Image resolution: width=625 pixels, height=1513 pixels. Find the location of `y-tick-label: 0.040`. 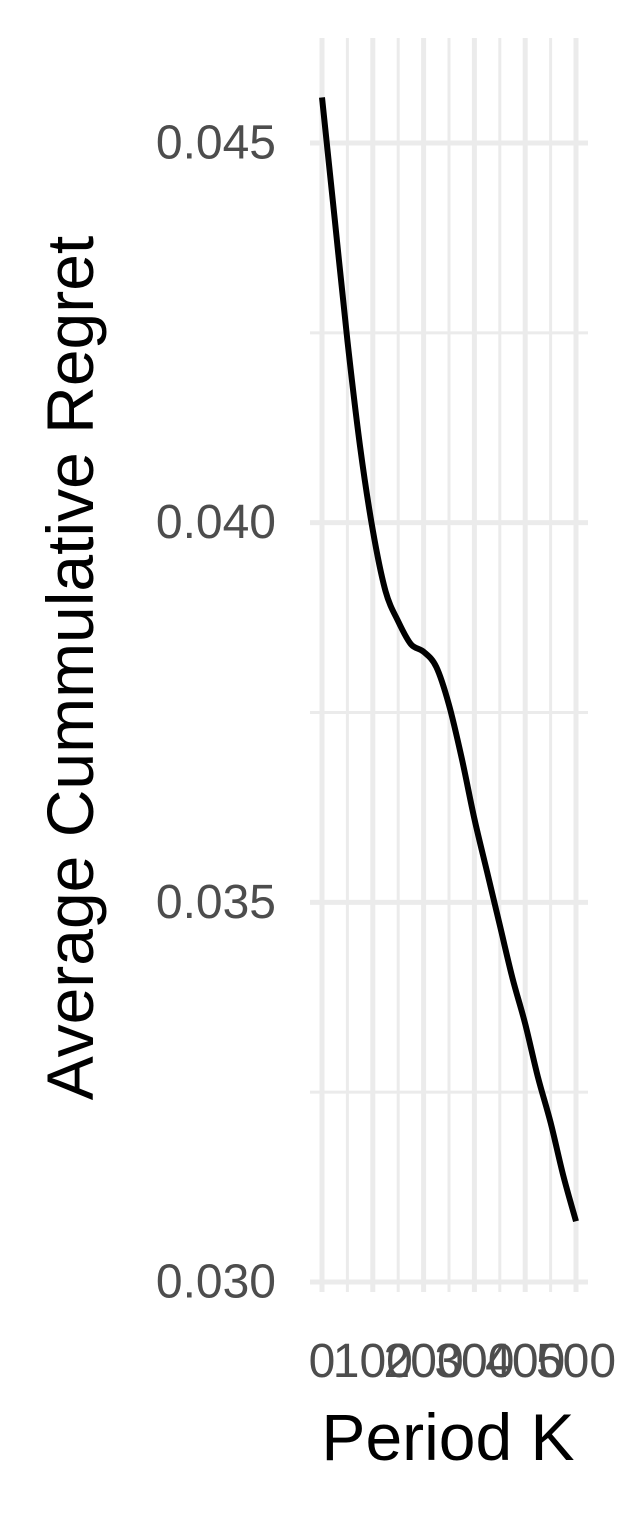

y-tick-label: 0.040 is located at coordinates (216, 522).